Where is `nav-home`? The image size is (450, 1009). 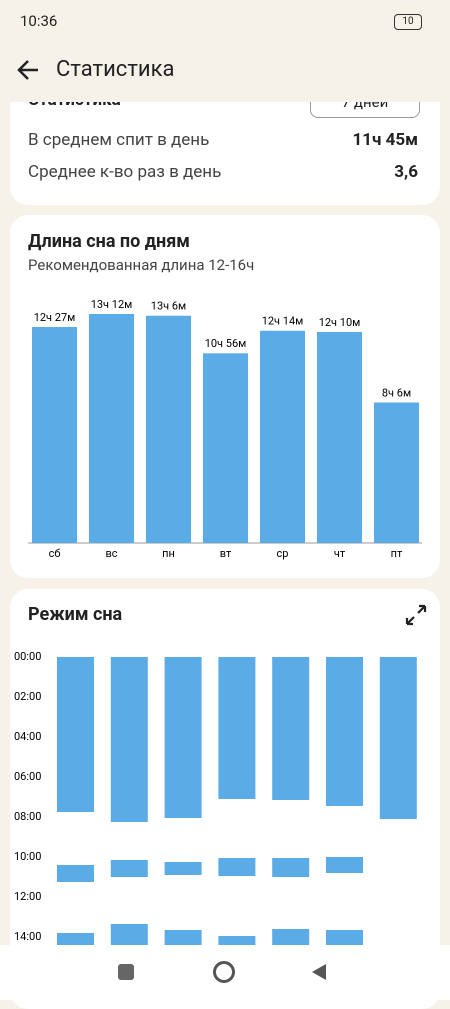
nav-home is located at coordinates (224, 972).